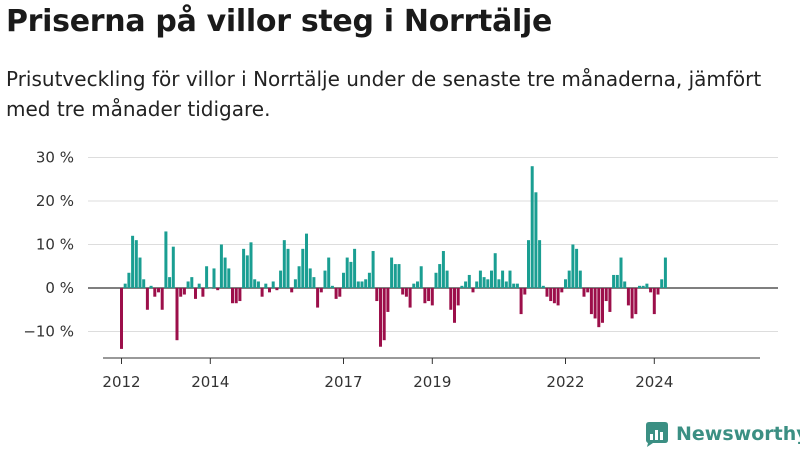 The height and width of the screenshot is (450, 800). I want to click on bar-chart-logo-icon, so click(657, 434).